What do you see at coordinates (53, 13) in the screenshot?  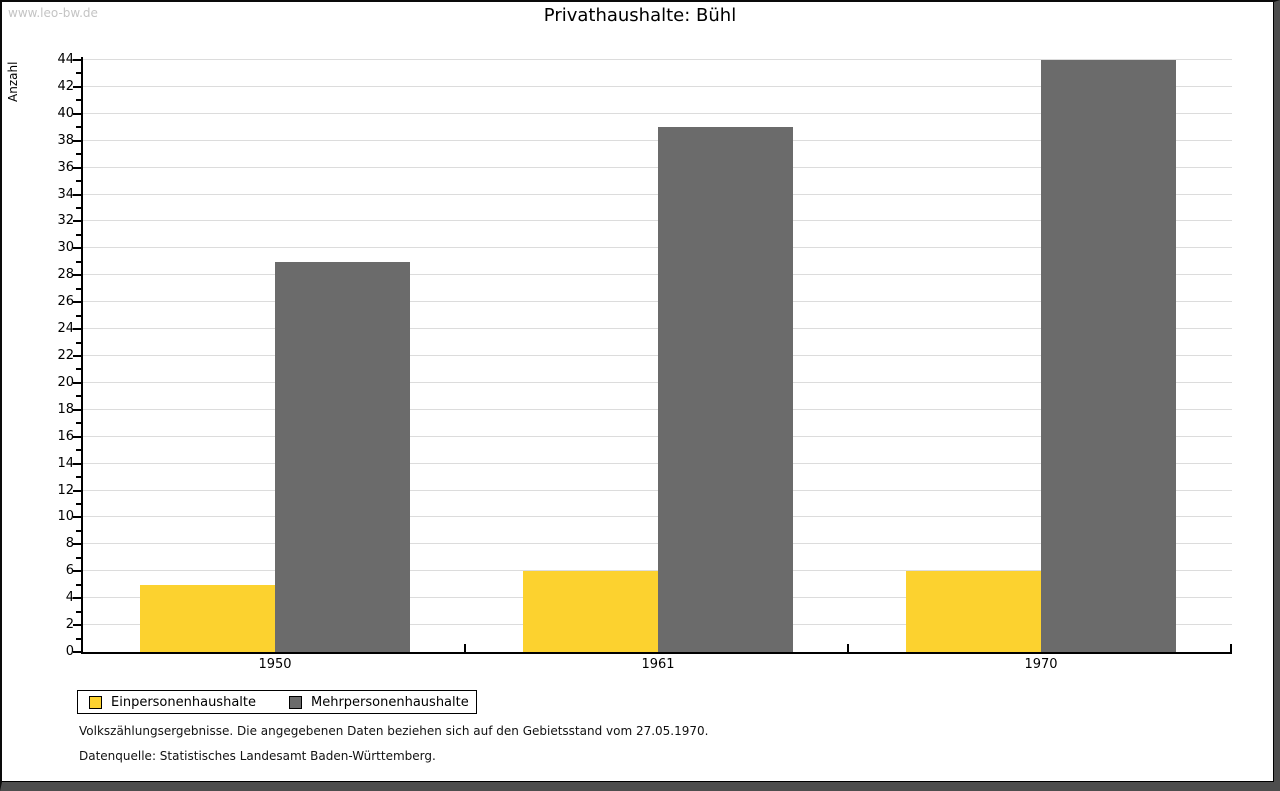 I see `watermark: www.leo-bw.de` at bounding box center [53, 13].